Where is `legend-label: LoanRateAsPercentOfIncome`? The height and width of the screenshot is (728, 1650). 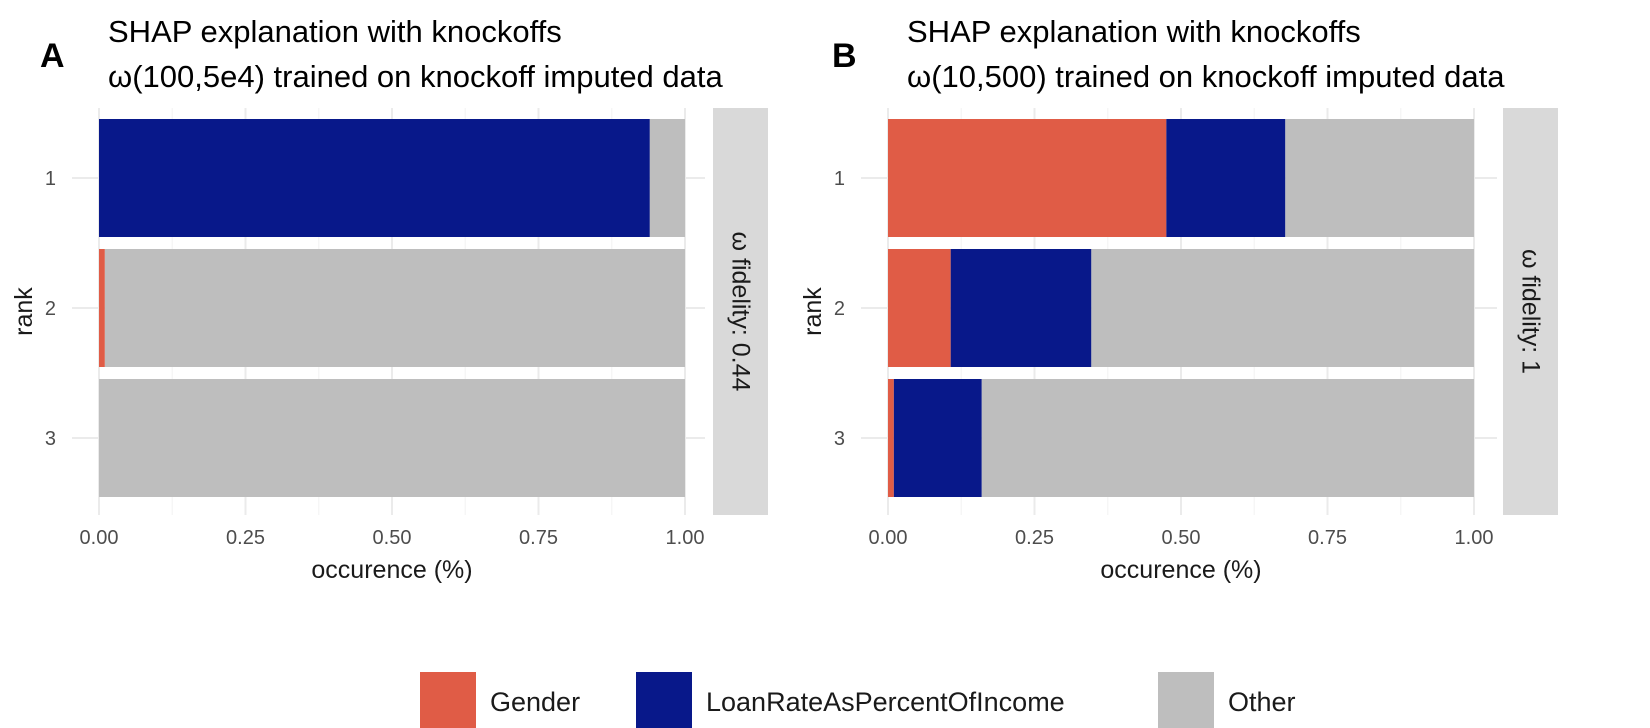 legend-label: LoanRateAsPercentOfIncome is located at coordinates (885, 702).